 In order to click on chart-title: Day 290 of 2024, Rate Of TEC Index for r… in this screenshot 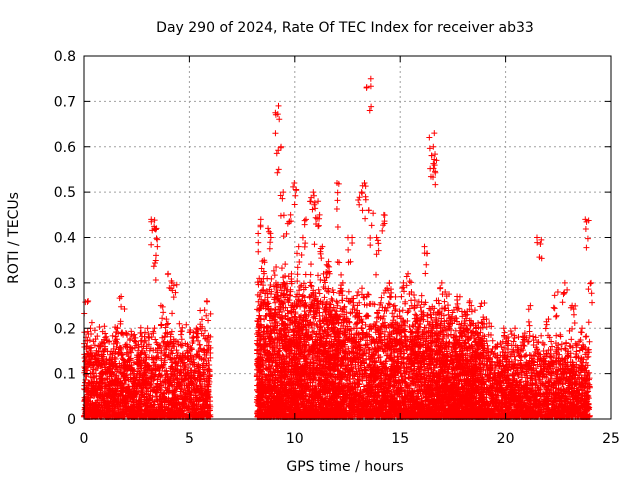, I will do `click(345, 28)`.